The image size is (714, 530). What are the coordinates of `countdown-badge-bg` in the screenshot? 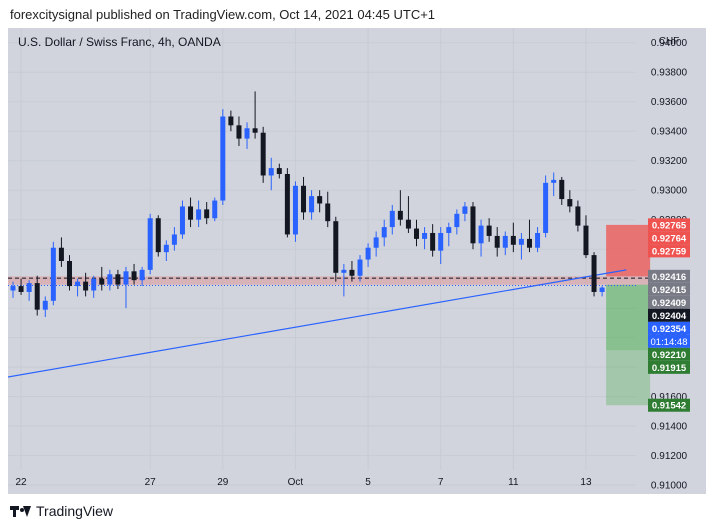 It's located at (669, 341).